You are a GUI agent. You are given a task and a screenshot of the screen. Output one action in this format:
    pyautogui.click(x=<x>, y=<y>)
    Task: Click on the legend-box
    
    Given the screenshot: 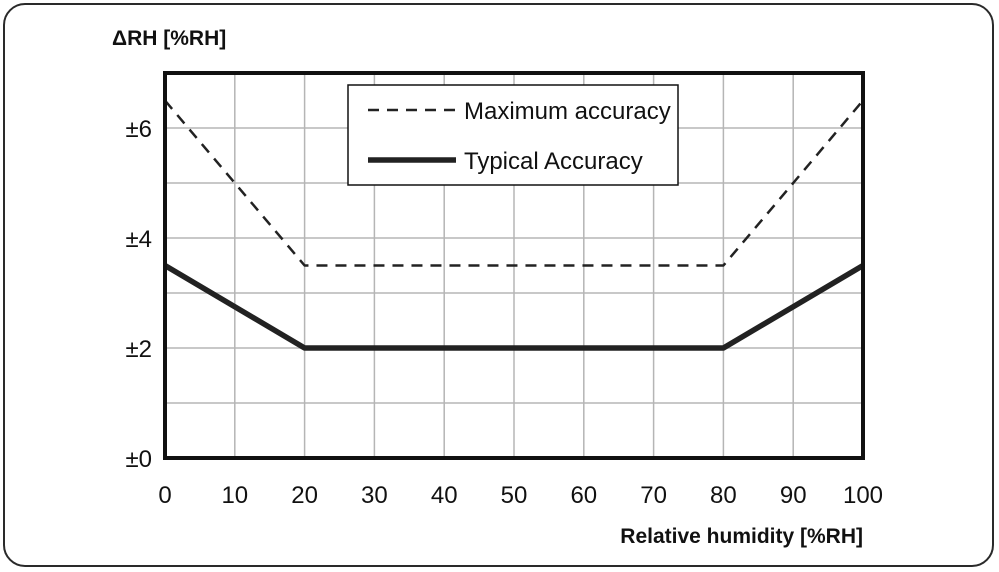 What is the action you would take?
    pyautogui.click(x=513, y=135)
    